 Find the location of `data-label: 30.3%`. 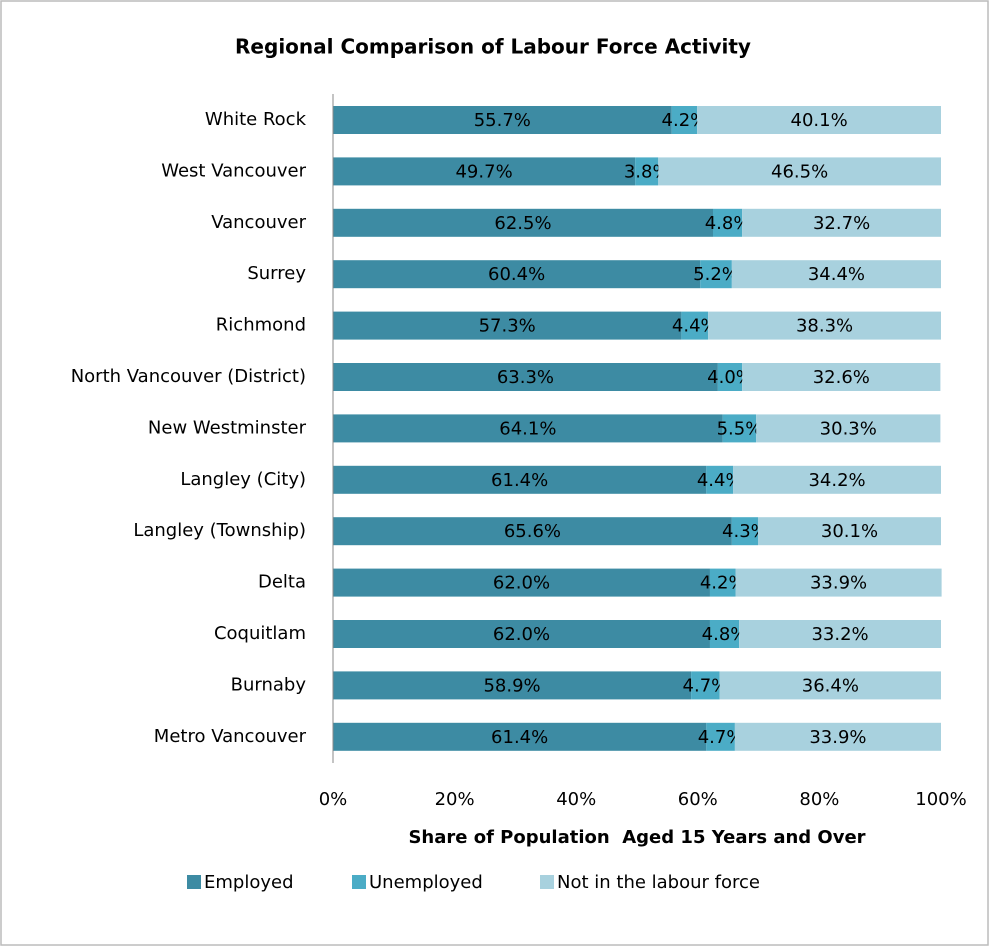

data-label: 30.3% is located at coordinates (848, 428).